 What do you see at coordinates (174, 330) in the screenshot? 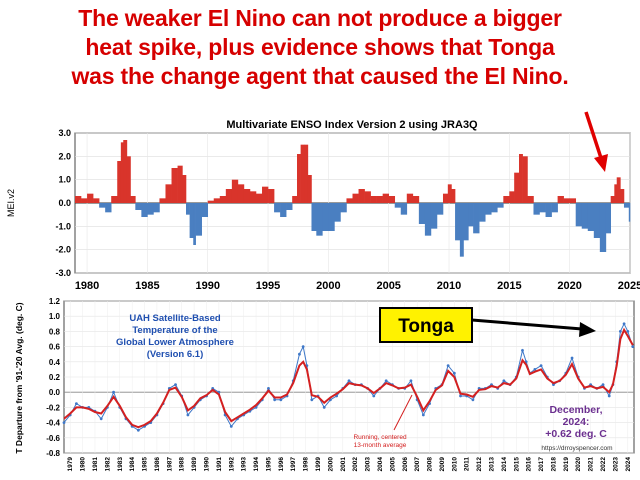
I see `uah-title-line-2: Temperature of the` at bounding box center [174, 330].